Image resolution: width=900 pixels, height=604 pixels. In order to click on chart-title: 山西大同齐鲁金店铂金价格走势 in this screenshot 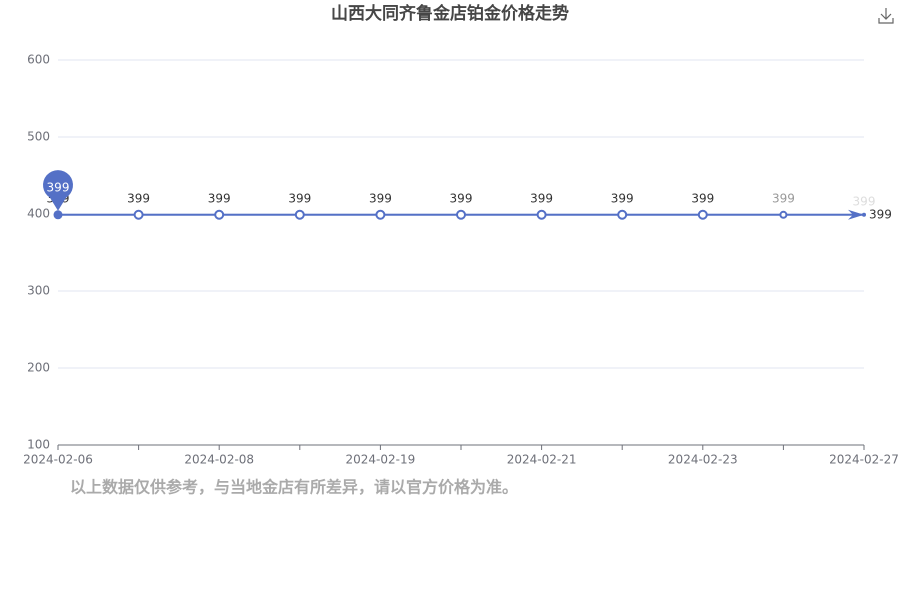, I will do `click(450, 13)`.